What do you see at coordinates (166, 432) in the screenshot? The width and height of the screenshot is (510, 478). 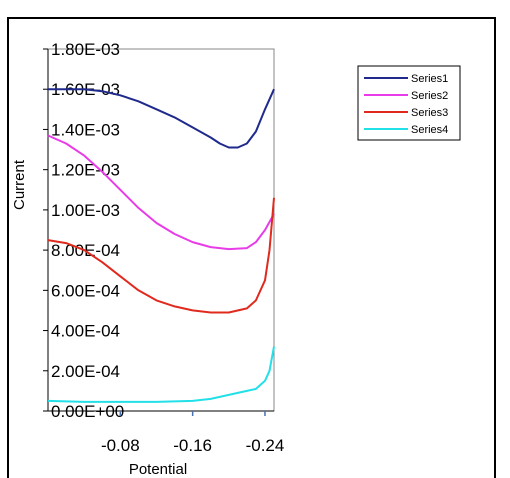 I see `x-axis: -0.08 -0.16 -0.24` at bounding box center [166, 432].